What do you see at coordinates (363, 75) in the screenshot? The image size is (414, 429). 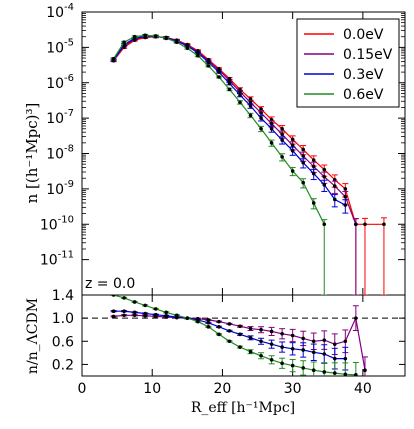 I see `legend-label: 0.3eV` at bounding box center [363, 75].